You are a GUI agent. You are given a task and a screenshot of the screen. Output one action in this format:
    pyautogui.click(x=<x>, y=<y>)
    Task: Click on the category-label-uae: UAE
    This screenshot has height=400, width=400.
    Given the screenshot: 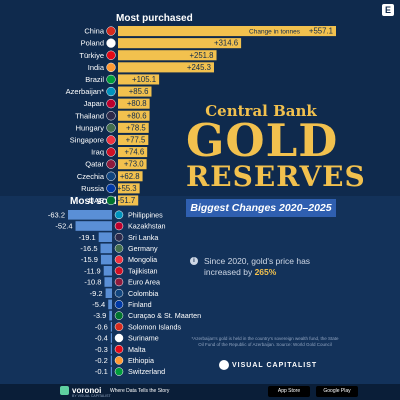 What is the action you would take?
    pyautogui.click(x=96, y=200)
    